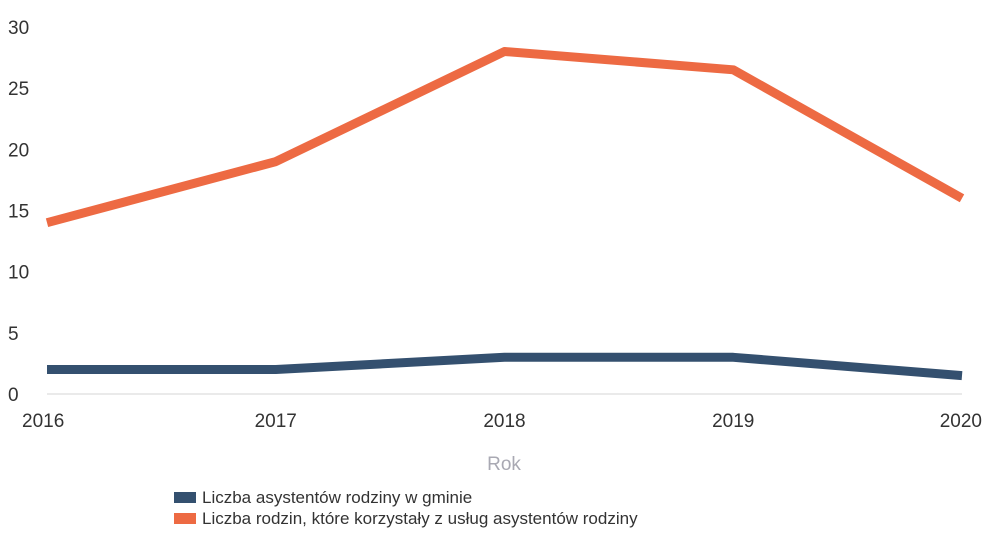 The image size is (986, 545). Describe the element at coordinates (733, 421) in the screenshot. I see `x-tick-label: 2019` at that location.